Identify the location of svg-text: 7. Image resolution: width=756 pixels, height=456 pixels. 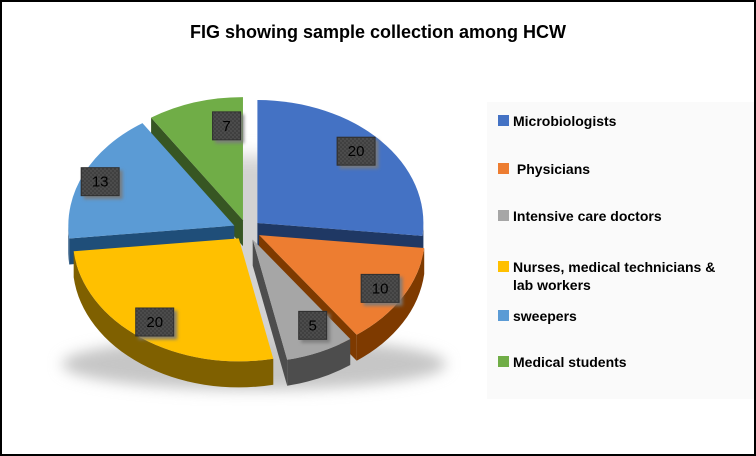
(226, 126).